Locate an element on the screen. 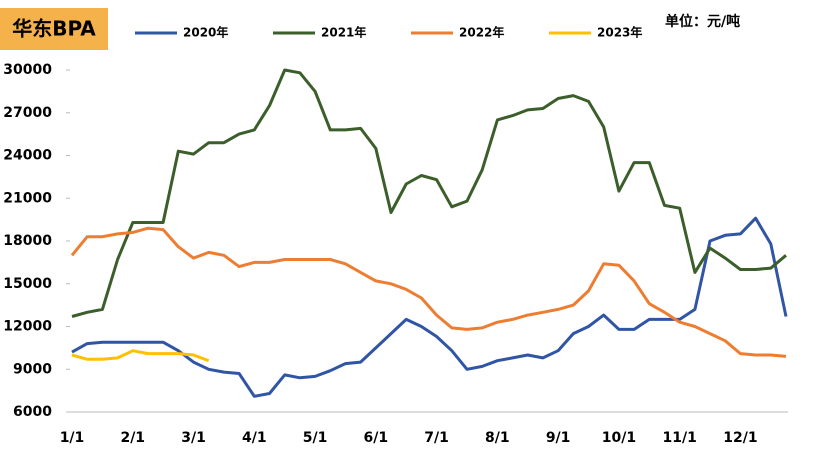 The height and width of the screenshot is (453, 819). x-tick-label: 5/1 is located at coordinates (315, 438).